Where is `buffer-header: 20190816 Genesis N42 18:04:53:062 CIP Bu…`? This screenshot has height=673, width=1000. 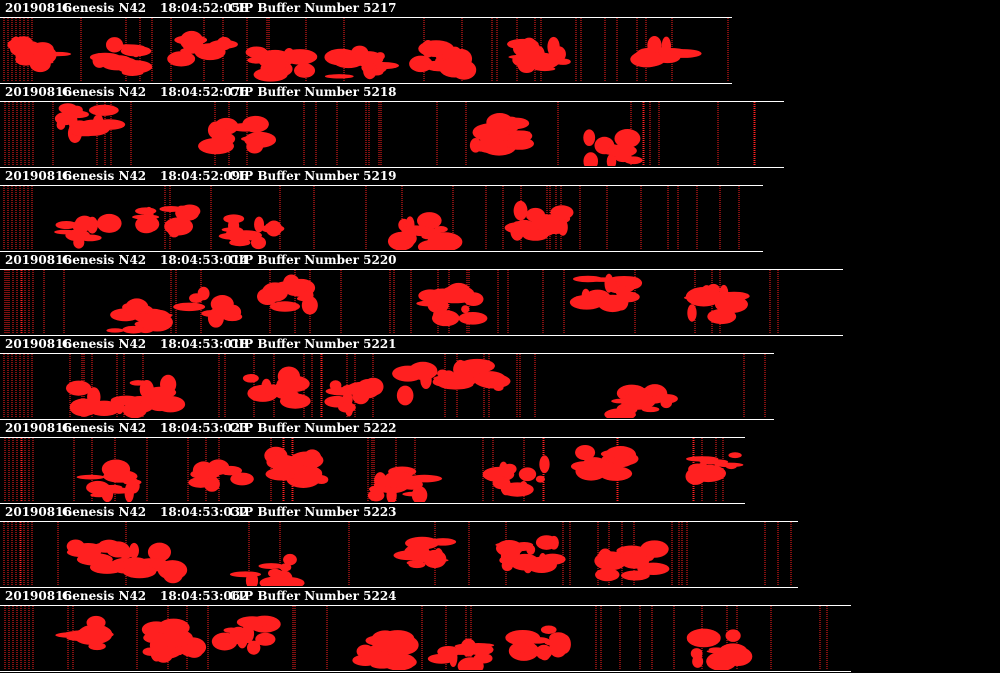
buffer-header: 20190816 Genesis N42 18:04:53:062 CIP Bu… is located at coordinates (500, 596).